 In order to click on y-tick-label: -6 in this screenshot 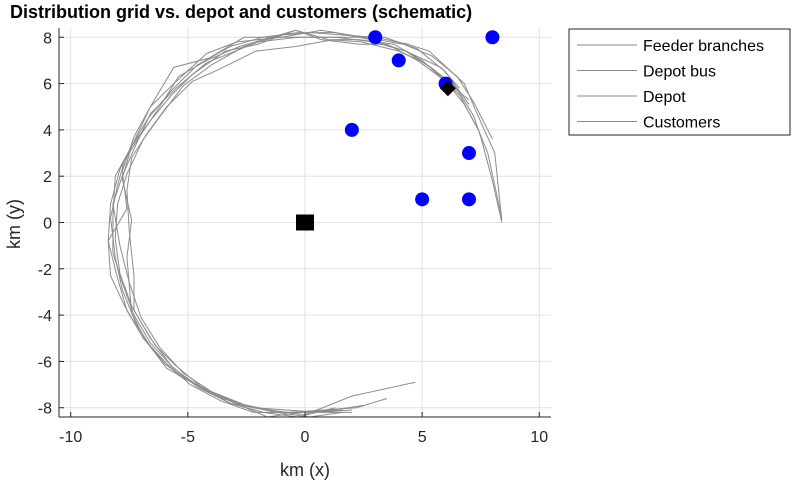, I will do `click(45, 362)`.